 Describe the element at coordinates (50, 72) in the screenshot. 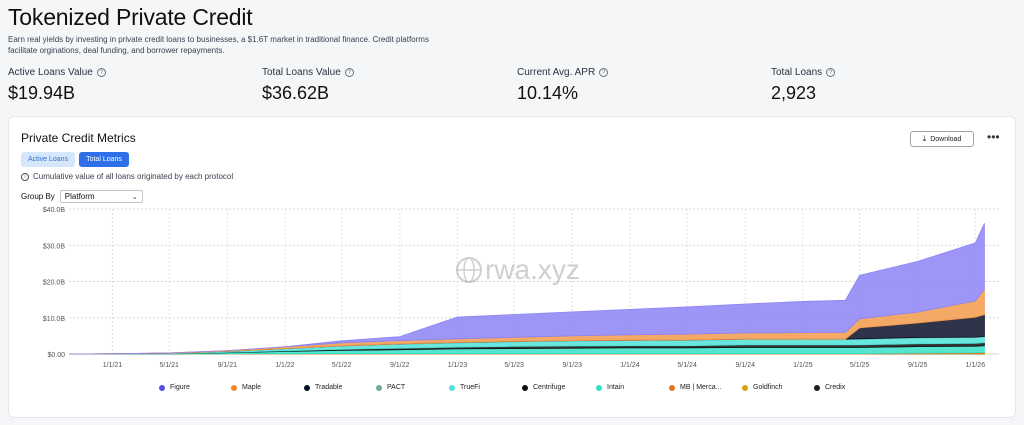

I see `stat-label: Active Loans Value` at that location.